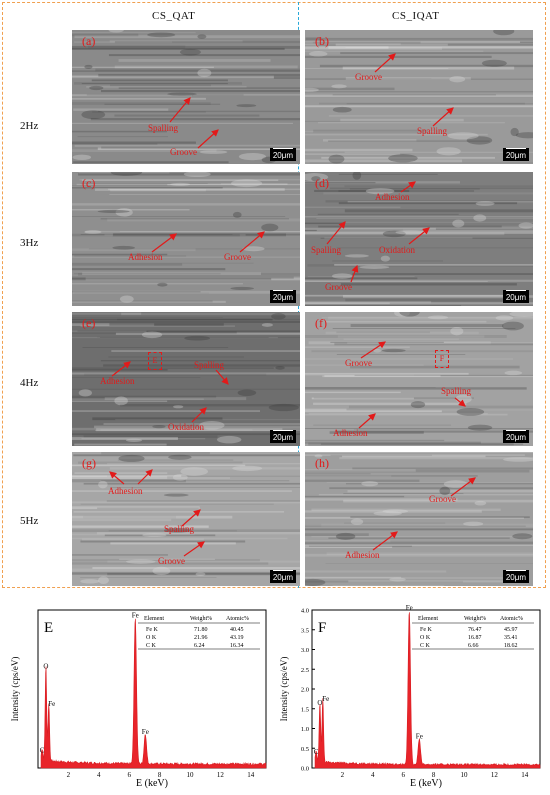  What do you see at coordinates (29, 521) in the screenshot?
I see `row-label-5hz: 5Hz` at bounding box center [29, 521].